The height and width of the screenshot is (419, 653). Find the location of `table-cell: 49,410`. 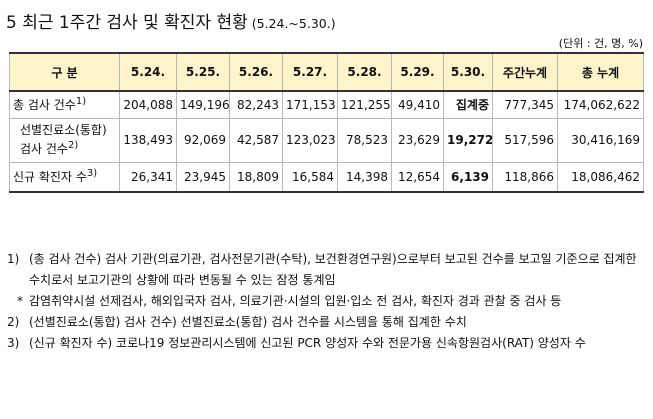

table-cell: 49,410 is located at coordinates (417, 104).